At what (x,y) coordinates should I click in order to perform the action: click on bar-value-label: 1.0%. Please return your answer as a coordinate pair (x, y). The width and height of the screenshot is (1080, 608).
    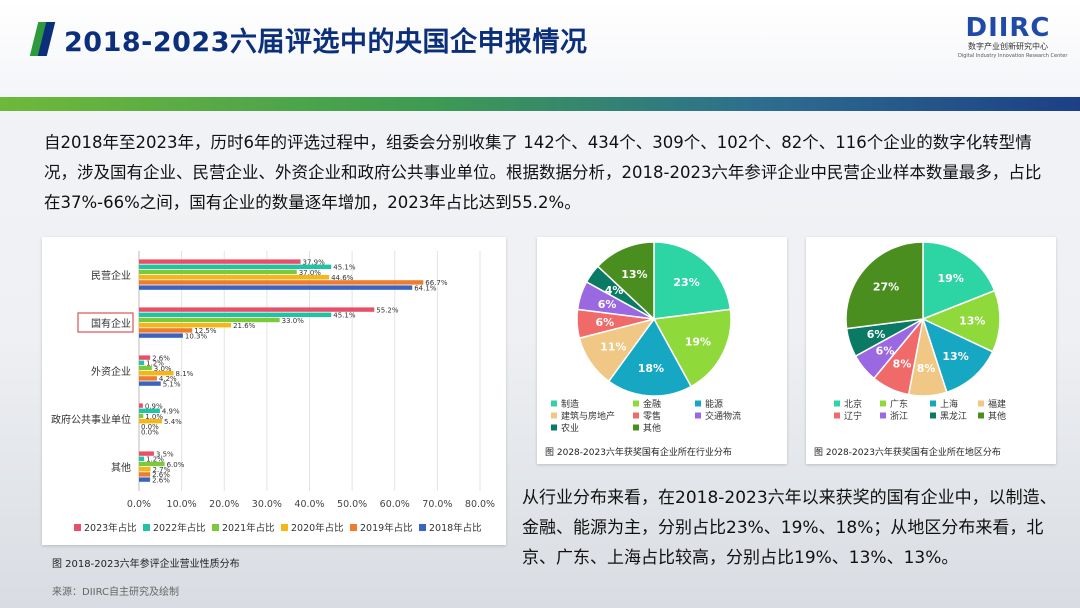
    Looking at the image, I should click on (154, 417).